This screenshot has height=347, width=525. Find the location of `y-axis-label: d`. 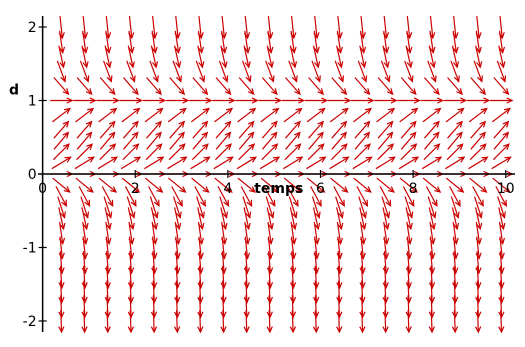

y-axis-label: d is located at coordinates (14, 91).